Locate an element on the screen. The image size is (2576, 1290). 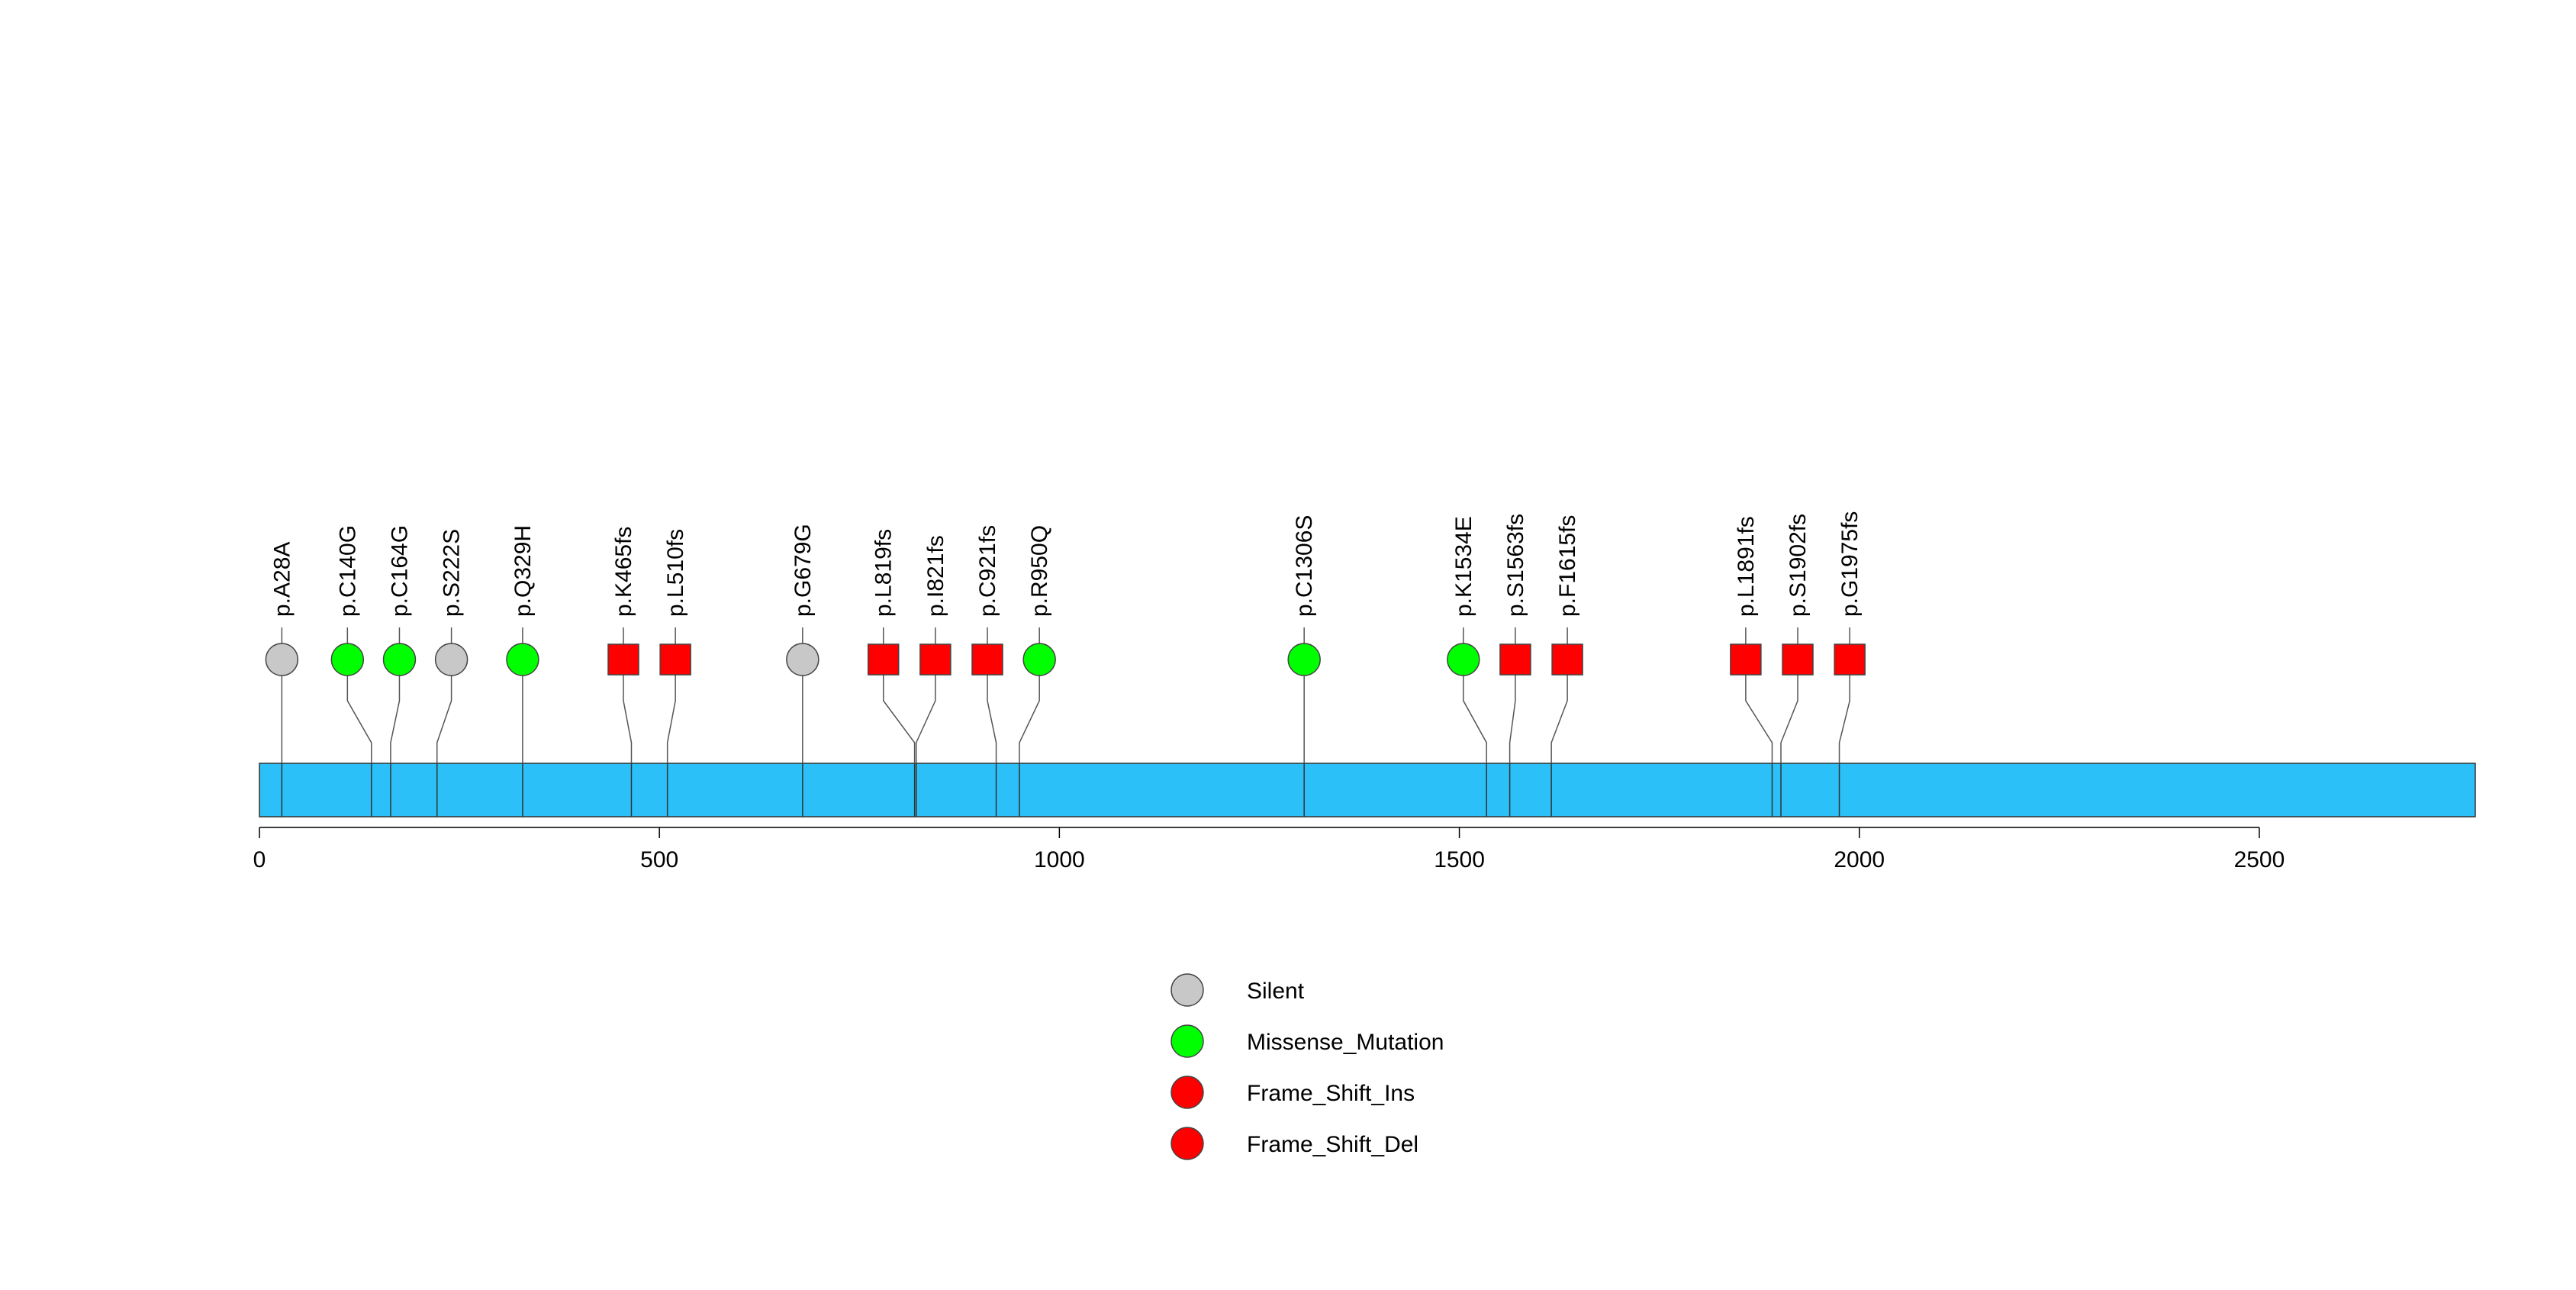
mutation-p.C1306S: p.C1306S is located at coordinates (1304, 666).